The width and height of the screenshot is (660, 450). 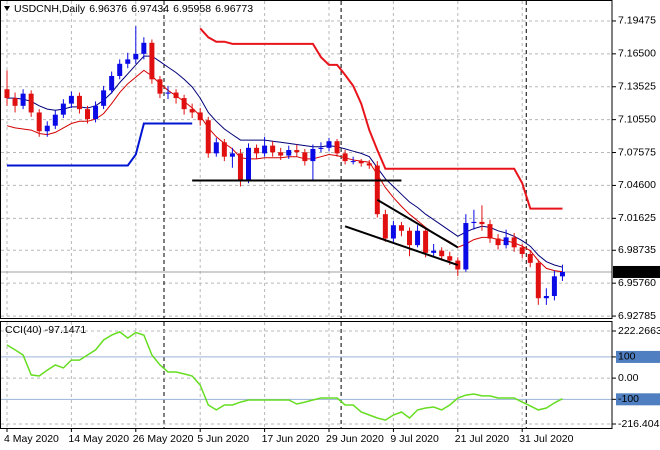 What do you see at coordinates (291, 439) in the screenshot?
I see `x-tick-label: 17 Jun 2020` at bounding box center [291, 439].